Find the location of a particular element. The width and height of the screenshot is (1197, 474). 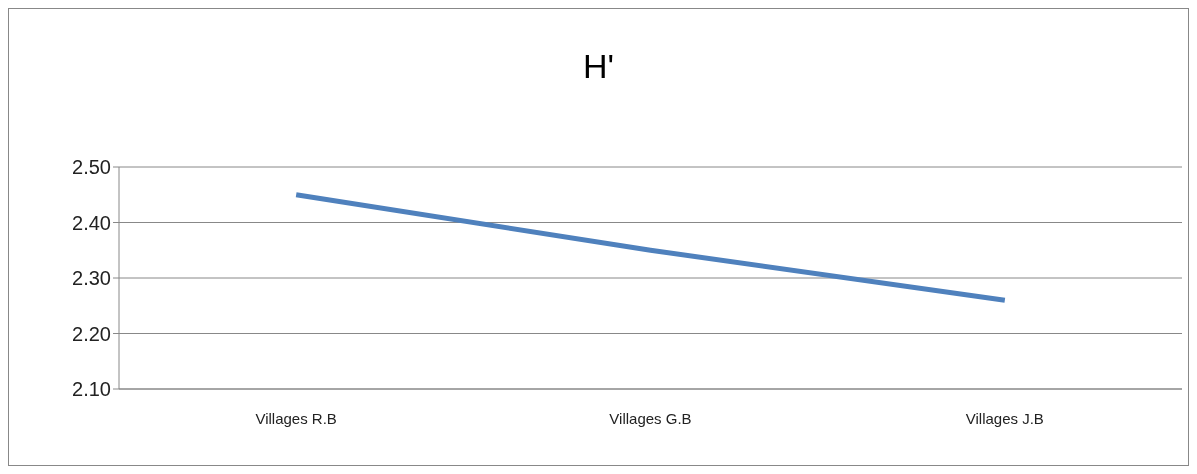

y-tick-label: 2.50 is located at coordinates (91, 167).